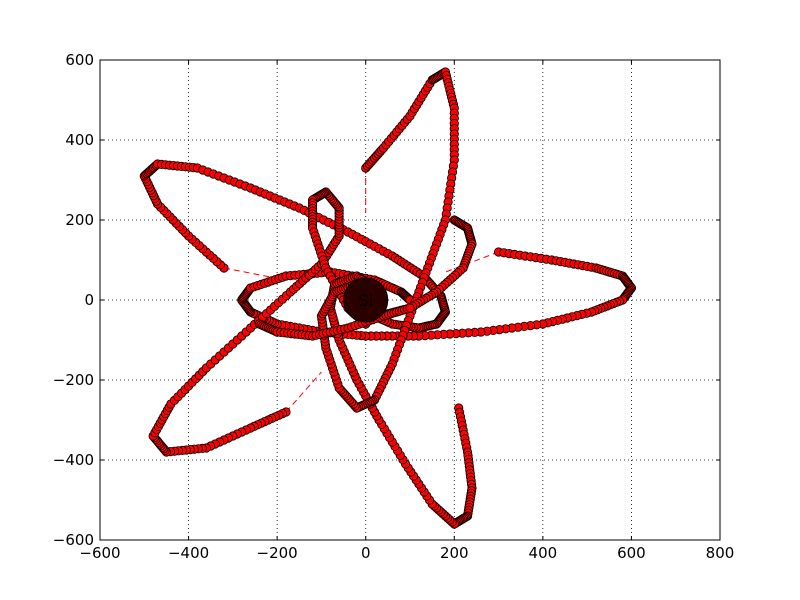 This screenshot has height=600, width=800. Describe the element at coordinates (79, 140) in the screenshot. I see `y-tick-label: 400` at that location.